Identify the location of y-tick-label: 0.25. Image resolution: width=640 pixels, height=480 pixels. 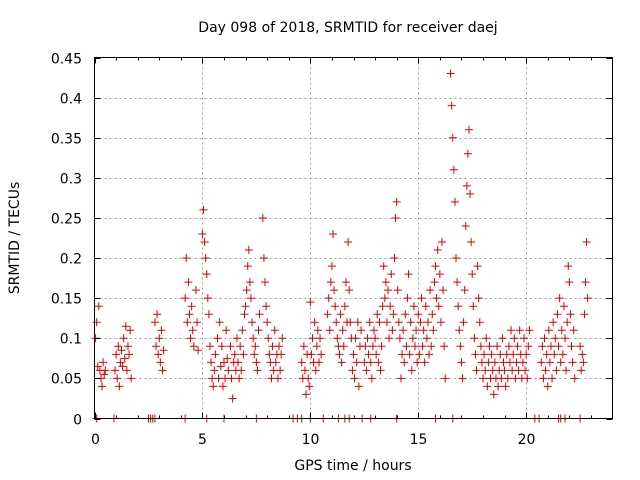
(66, 220).